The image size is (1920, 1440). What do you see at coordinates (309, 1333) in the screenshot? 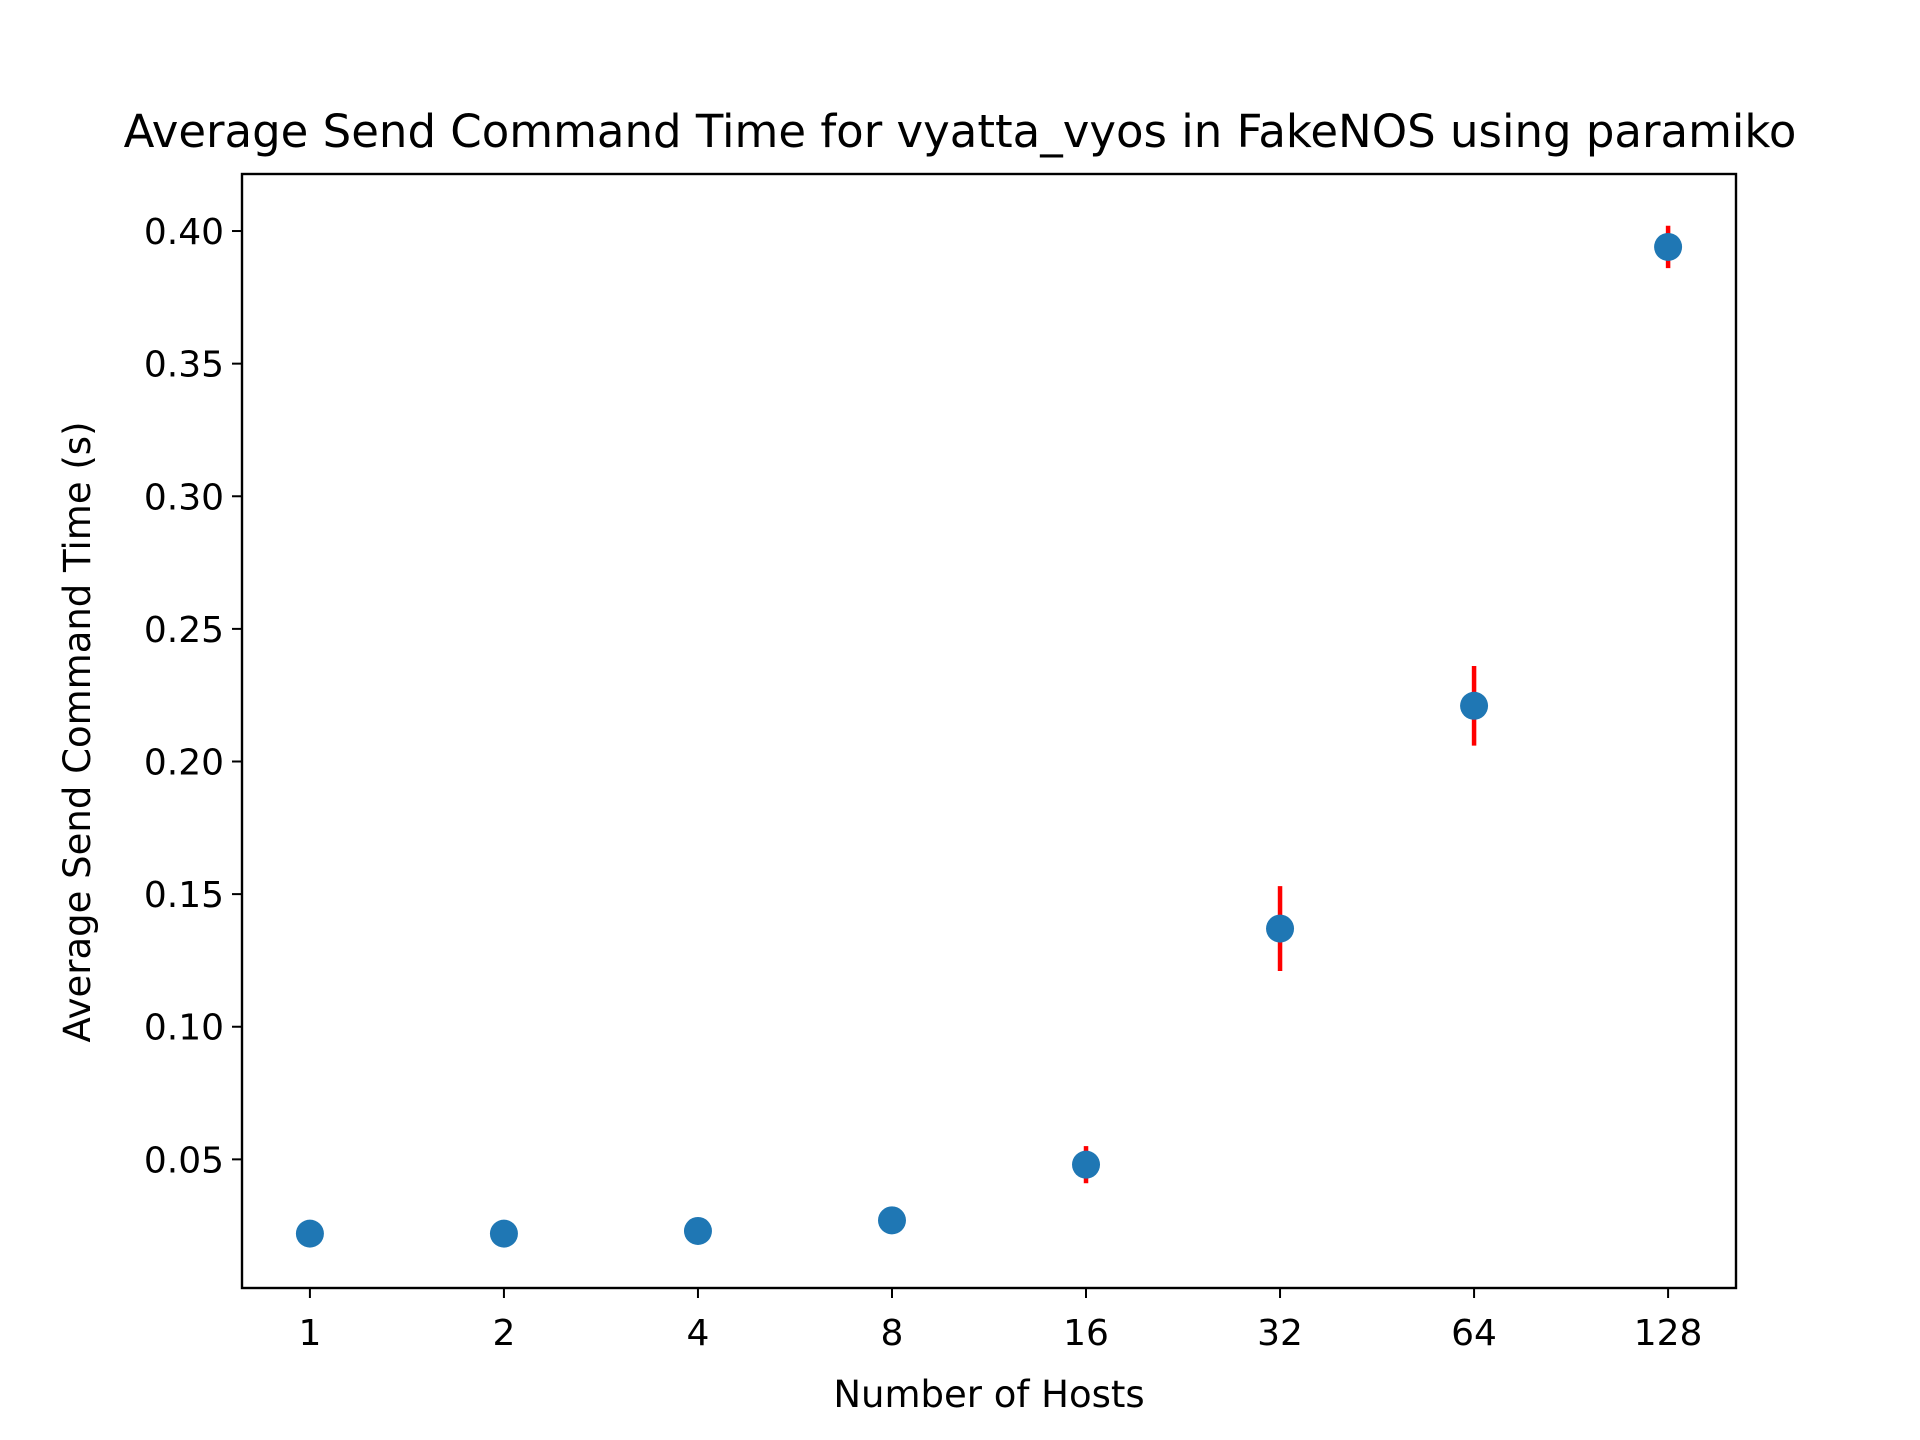
I see `x-tick-label: 1` at bounding box center [309, 1333].